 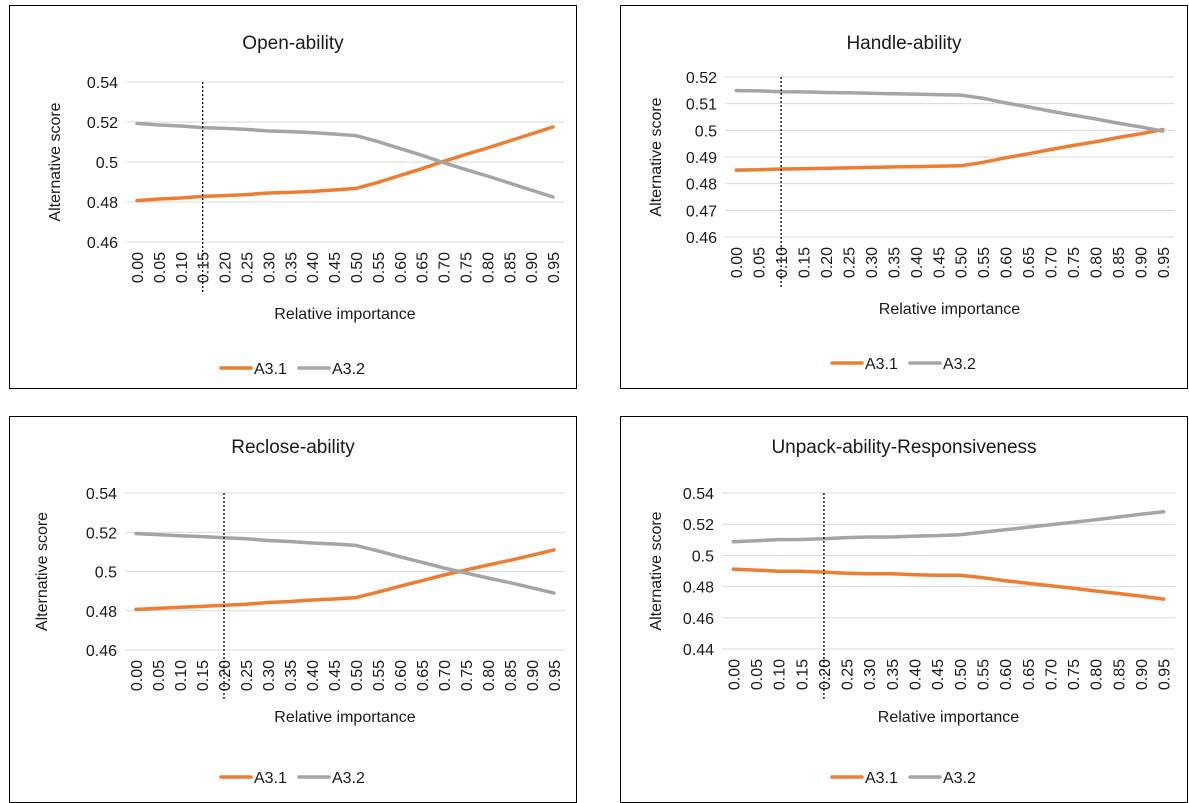 What do you see at coordinates (701, 211) in the screenshot?
I see `y-tick-label: 0.47` at bounding box center [701, 211].